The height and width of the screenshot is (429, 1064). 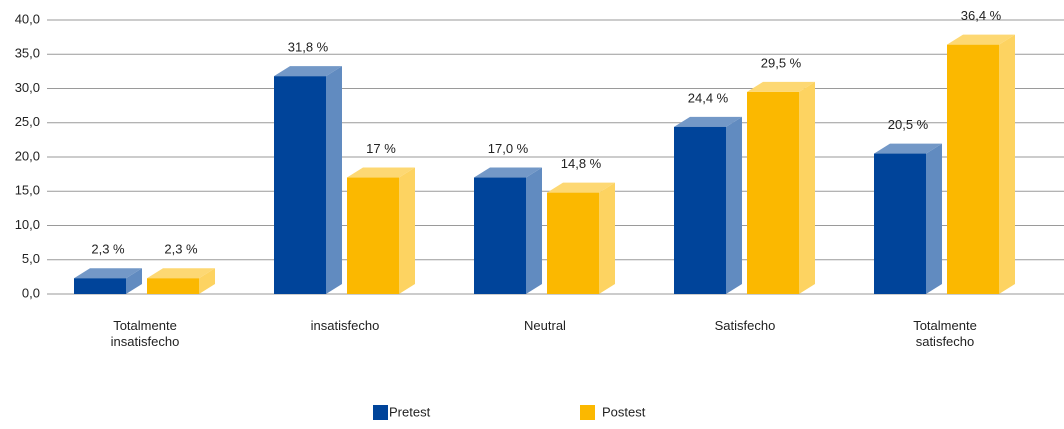 What do you see at coordinates (945, 333) in the screenshot?
I see `x-tick-label: Totalmente satisfecho` at bounding box center [945, 333].